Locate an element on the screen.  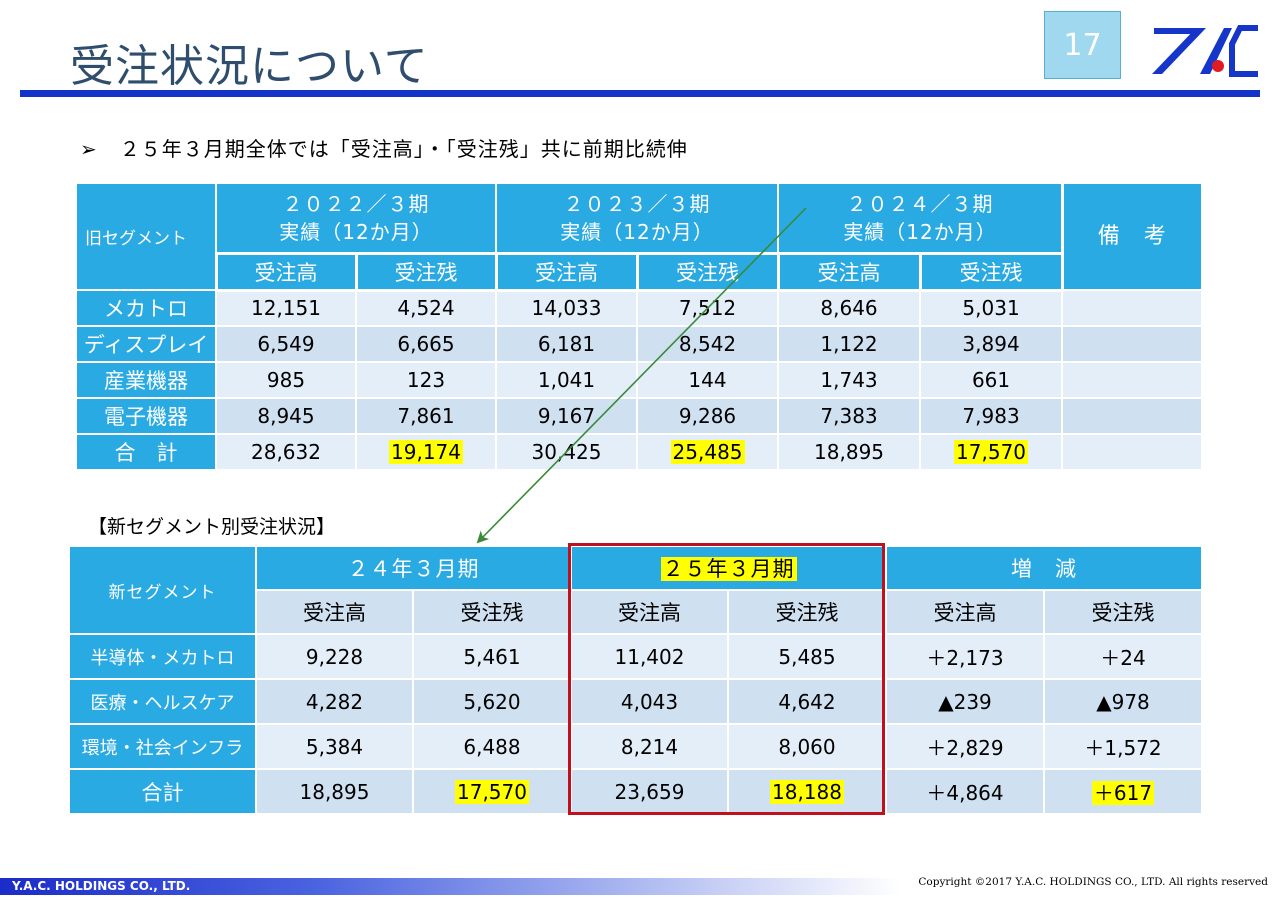
cell: 985 is located at coordinates (286, 380).